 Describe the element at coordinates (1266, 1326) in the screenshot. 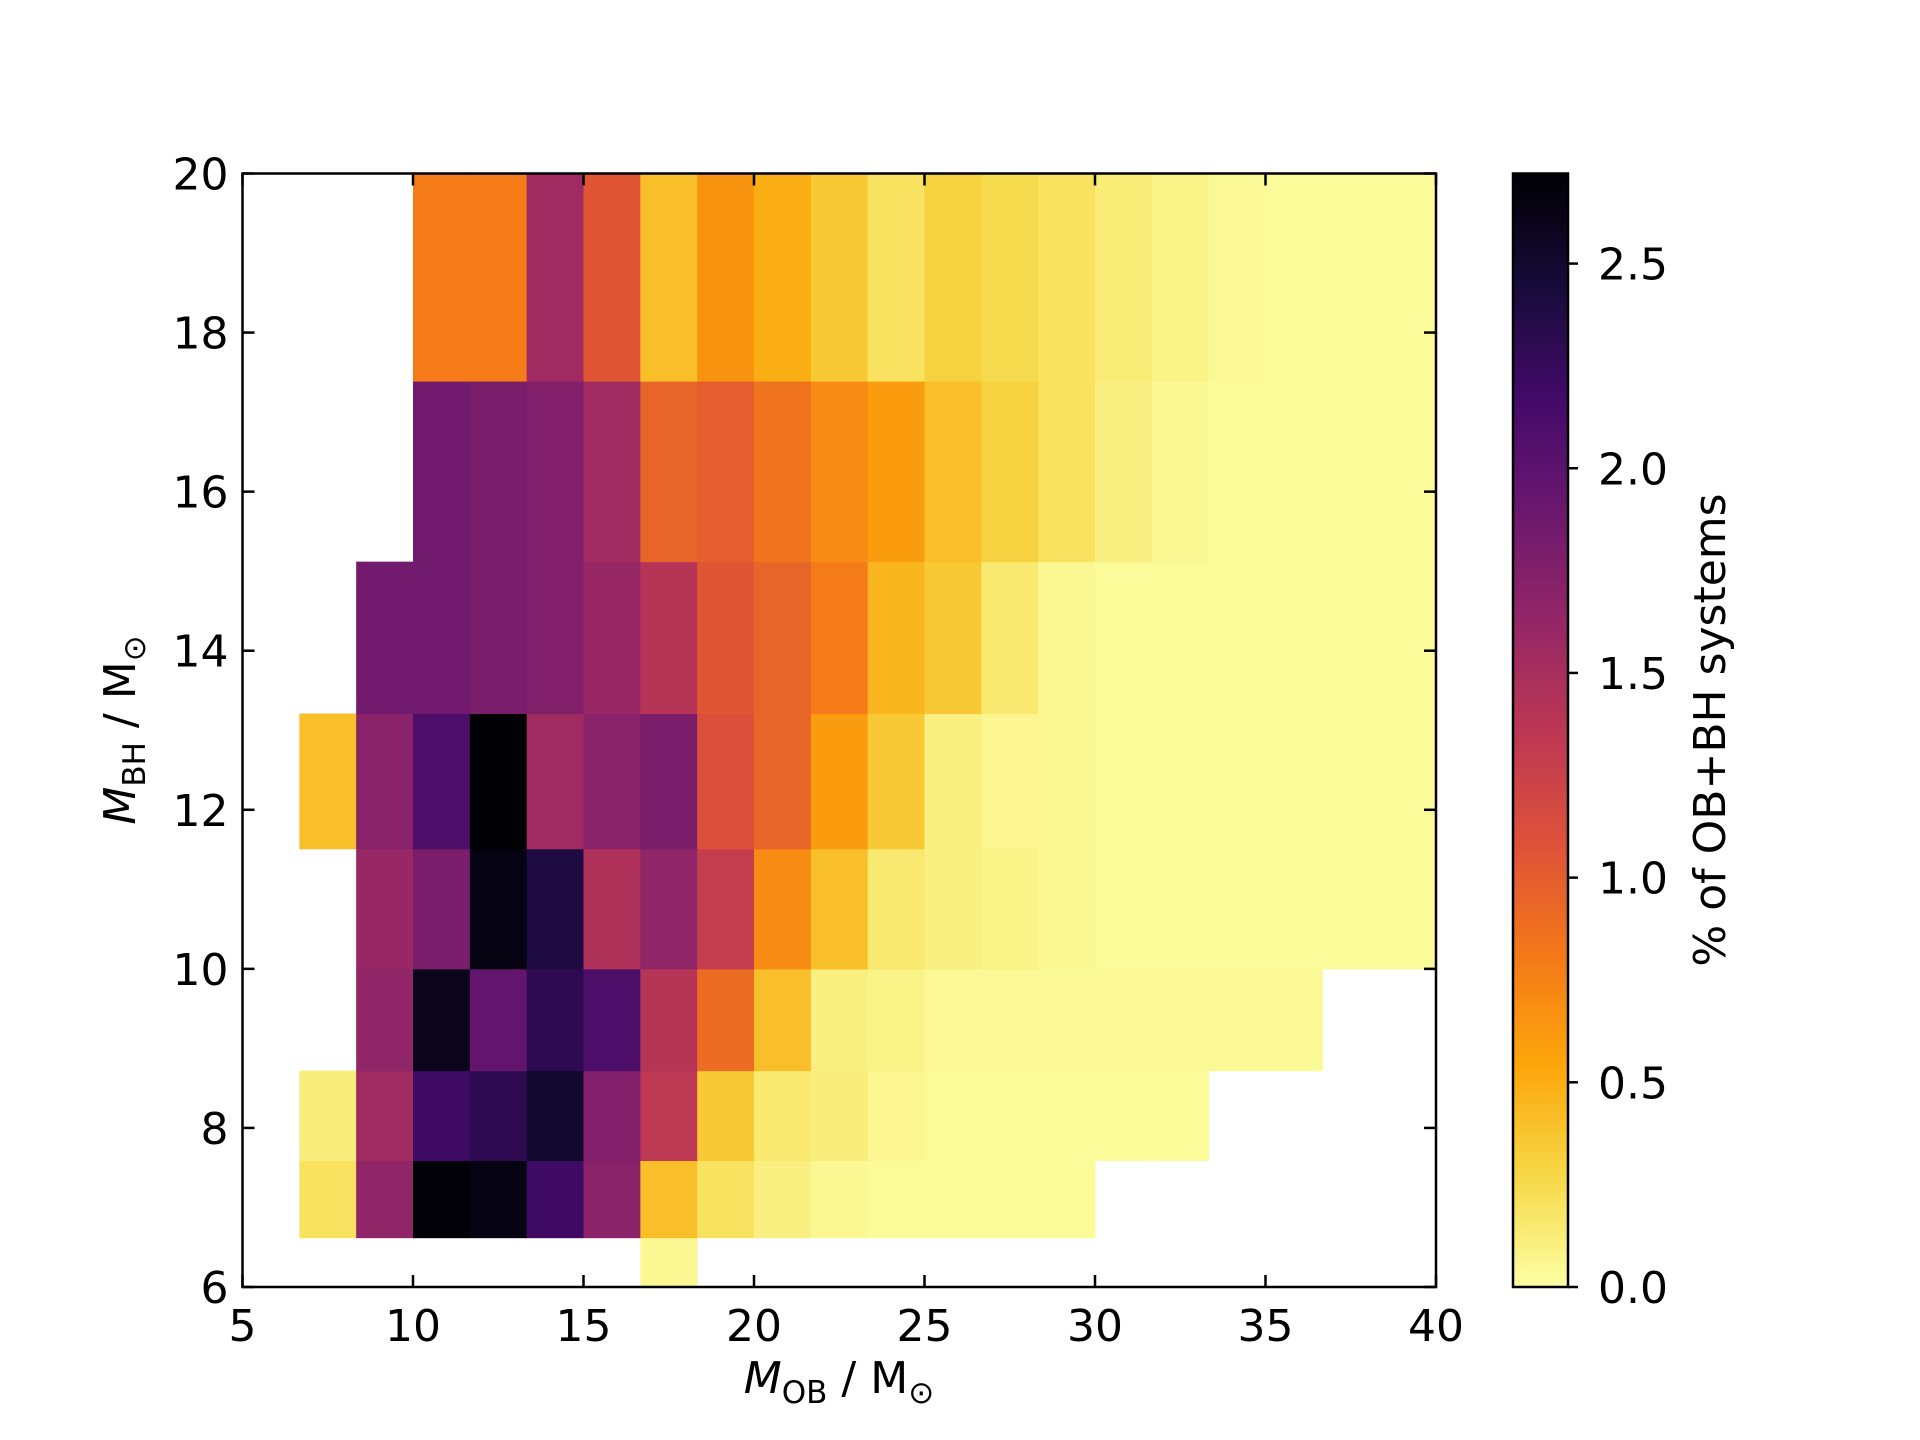

I see `x-tick-label: 35` at that location.